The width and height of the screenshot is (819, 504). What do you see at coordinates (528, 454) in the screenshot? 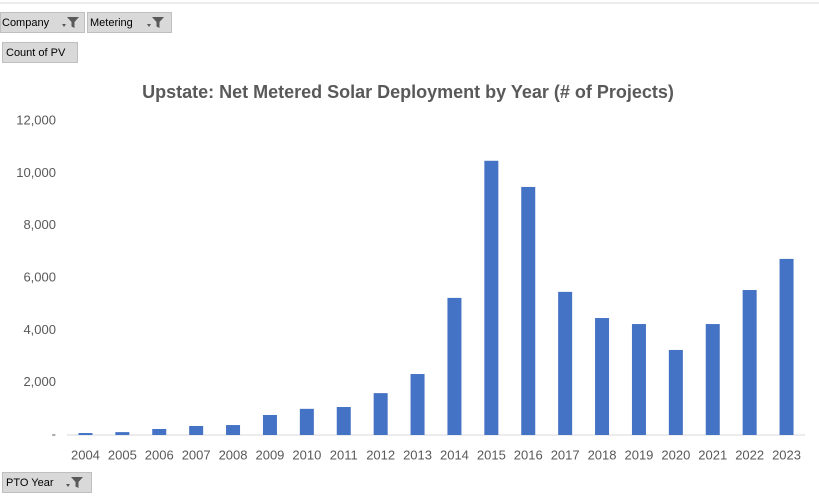
I see `x-tick-label: 2016` at bounding box center [528, 454].